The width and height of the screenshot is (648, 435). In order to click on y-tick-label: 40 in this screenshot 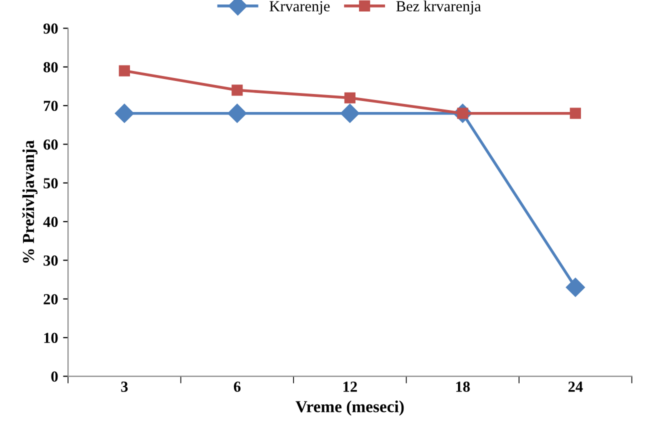, I will do `click(50, 222)`.